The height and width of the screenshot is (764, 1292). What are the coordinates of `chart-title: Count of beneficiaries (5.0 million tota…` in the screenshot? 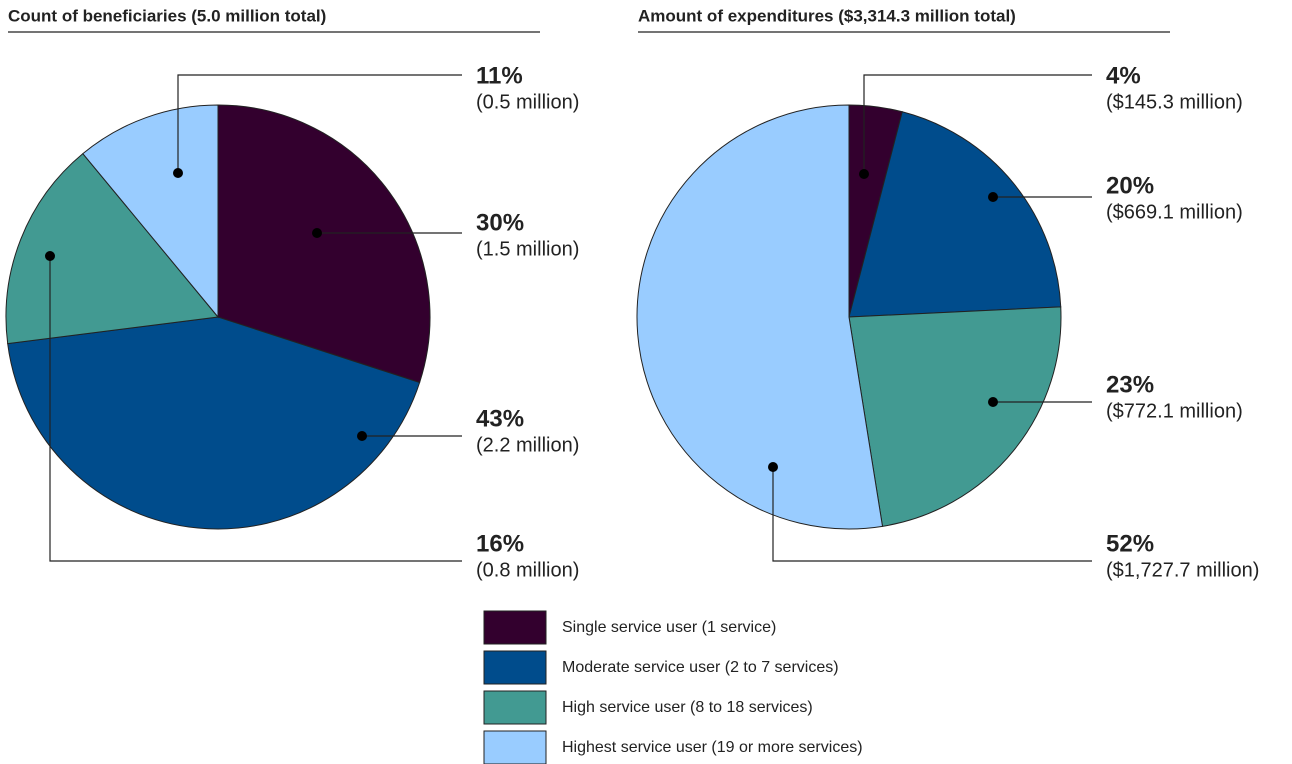 It's located at (167, 15).